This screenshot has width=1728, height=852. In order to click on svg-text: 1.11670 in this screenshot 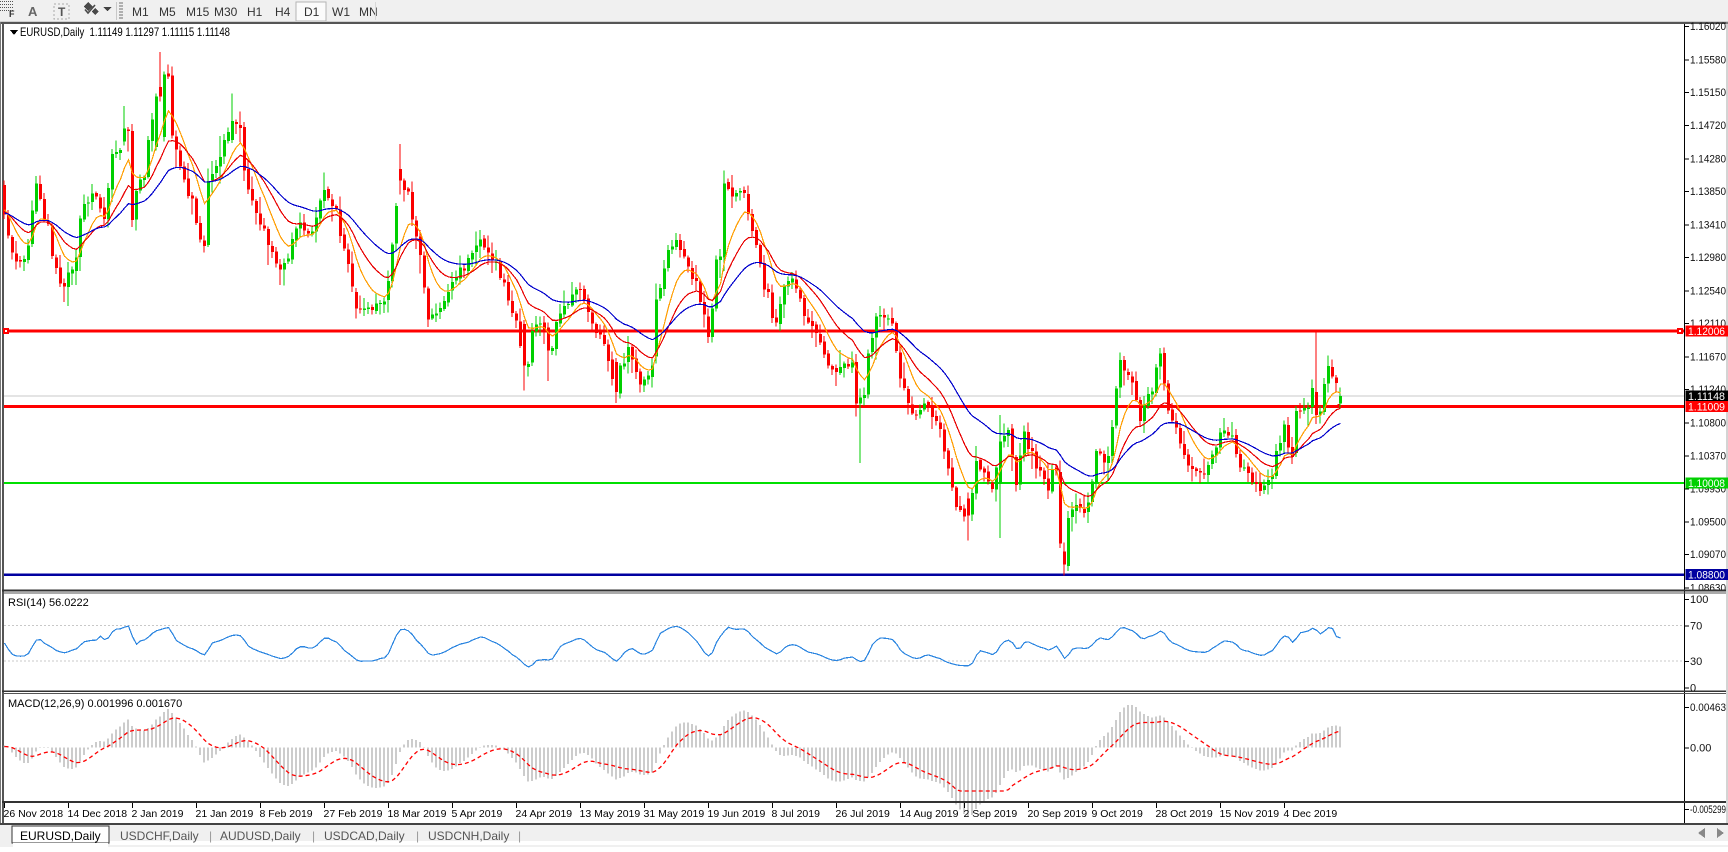, I will do `click(1708, 358)`.